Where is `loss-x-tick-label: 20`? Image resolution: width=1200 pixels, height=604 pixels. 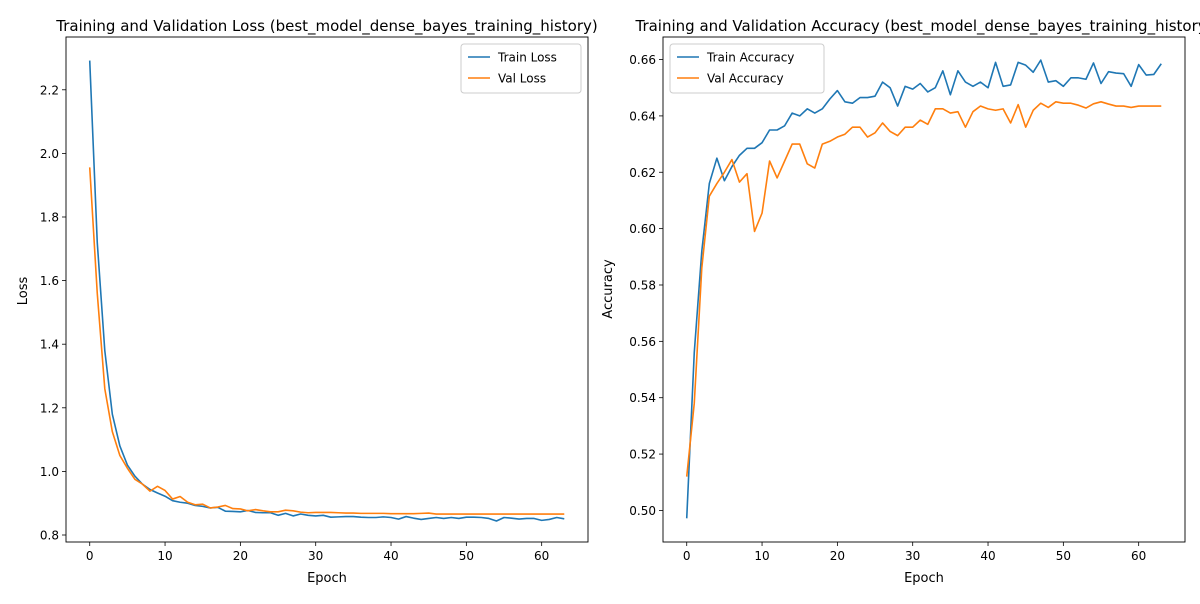 loss-x-tick-label: 20 is located at coordinates (240, 556).